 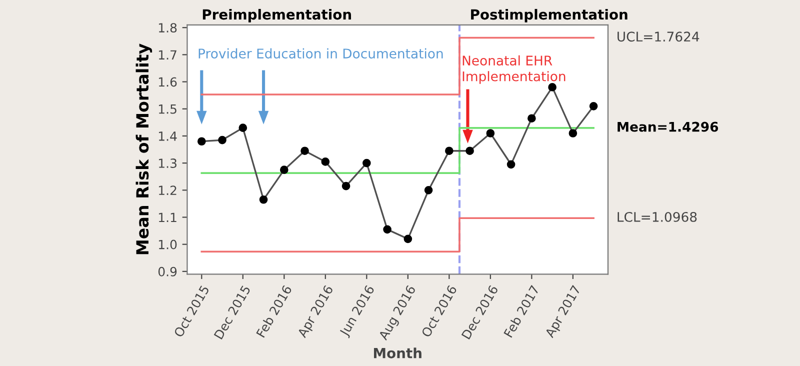 What do you see at coordinates (320, 53) in the screenshot?
I see `annotation: Provider Education in Documentation` at bounding box center [320, 53].